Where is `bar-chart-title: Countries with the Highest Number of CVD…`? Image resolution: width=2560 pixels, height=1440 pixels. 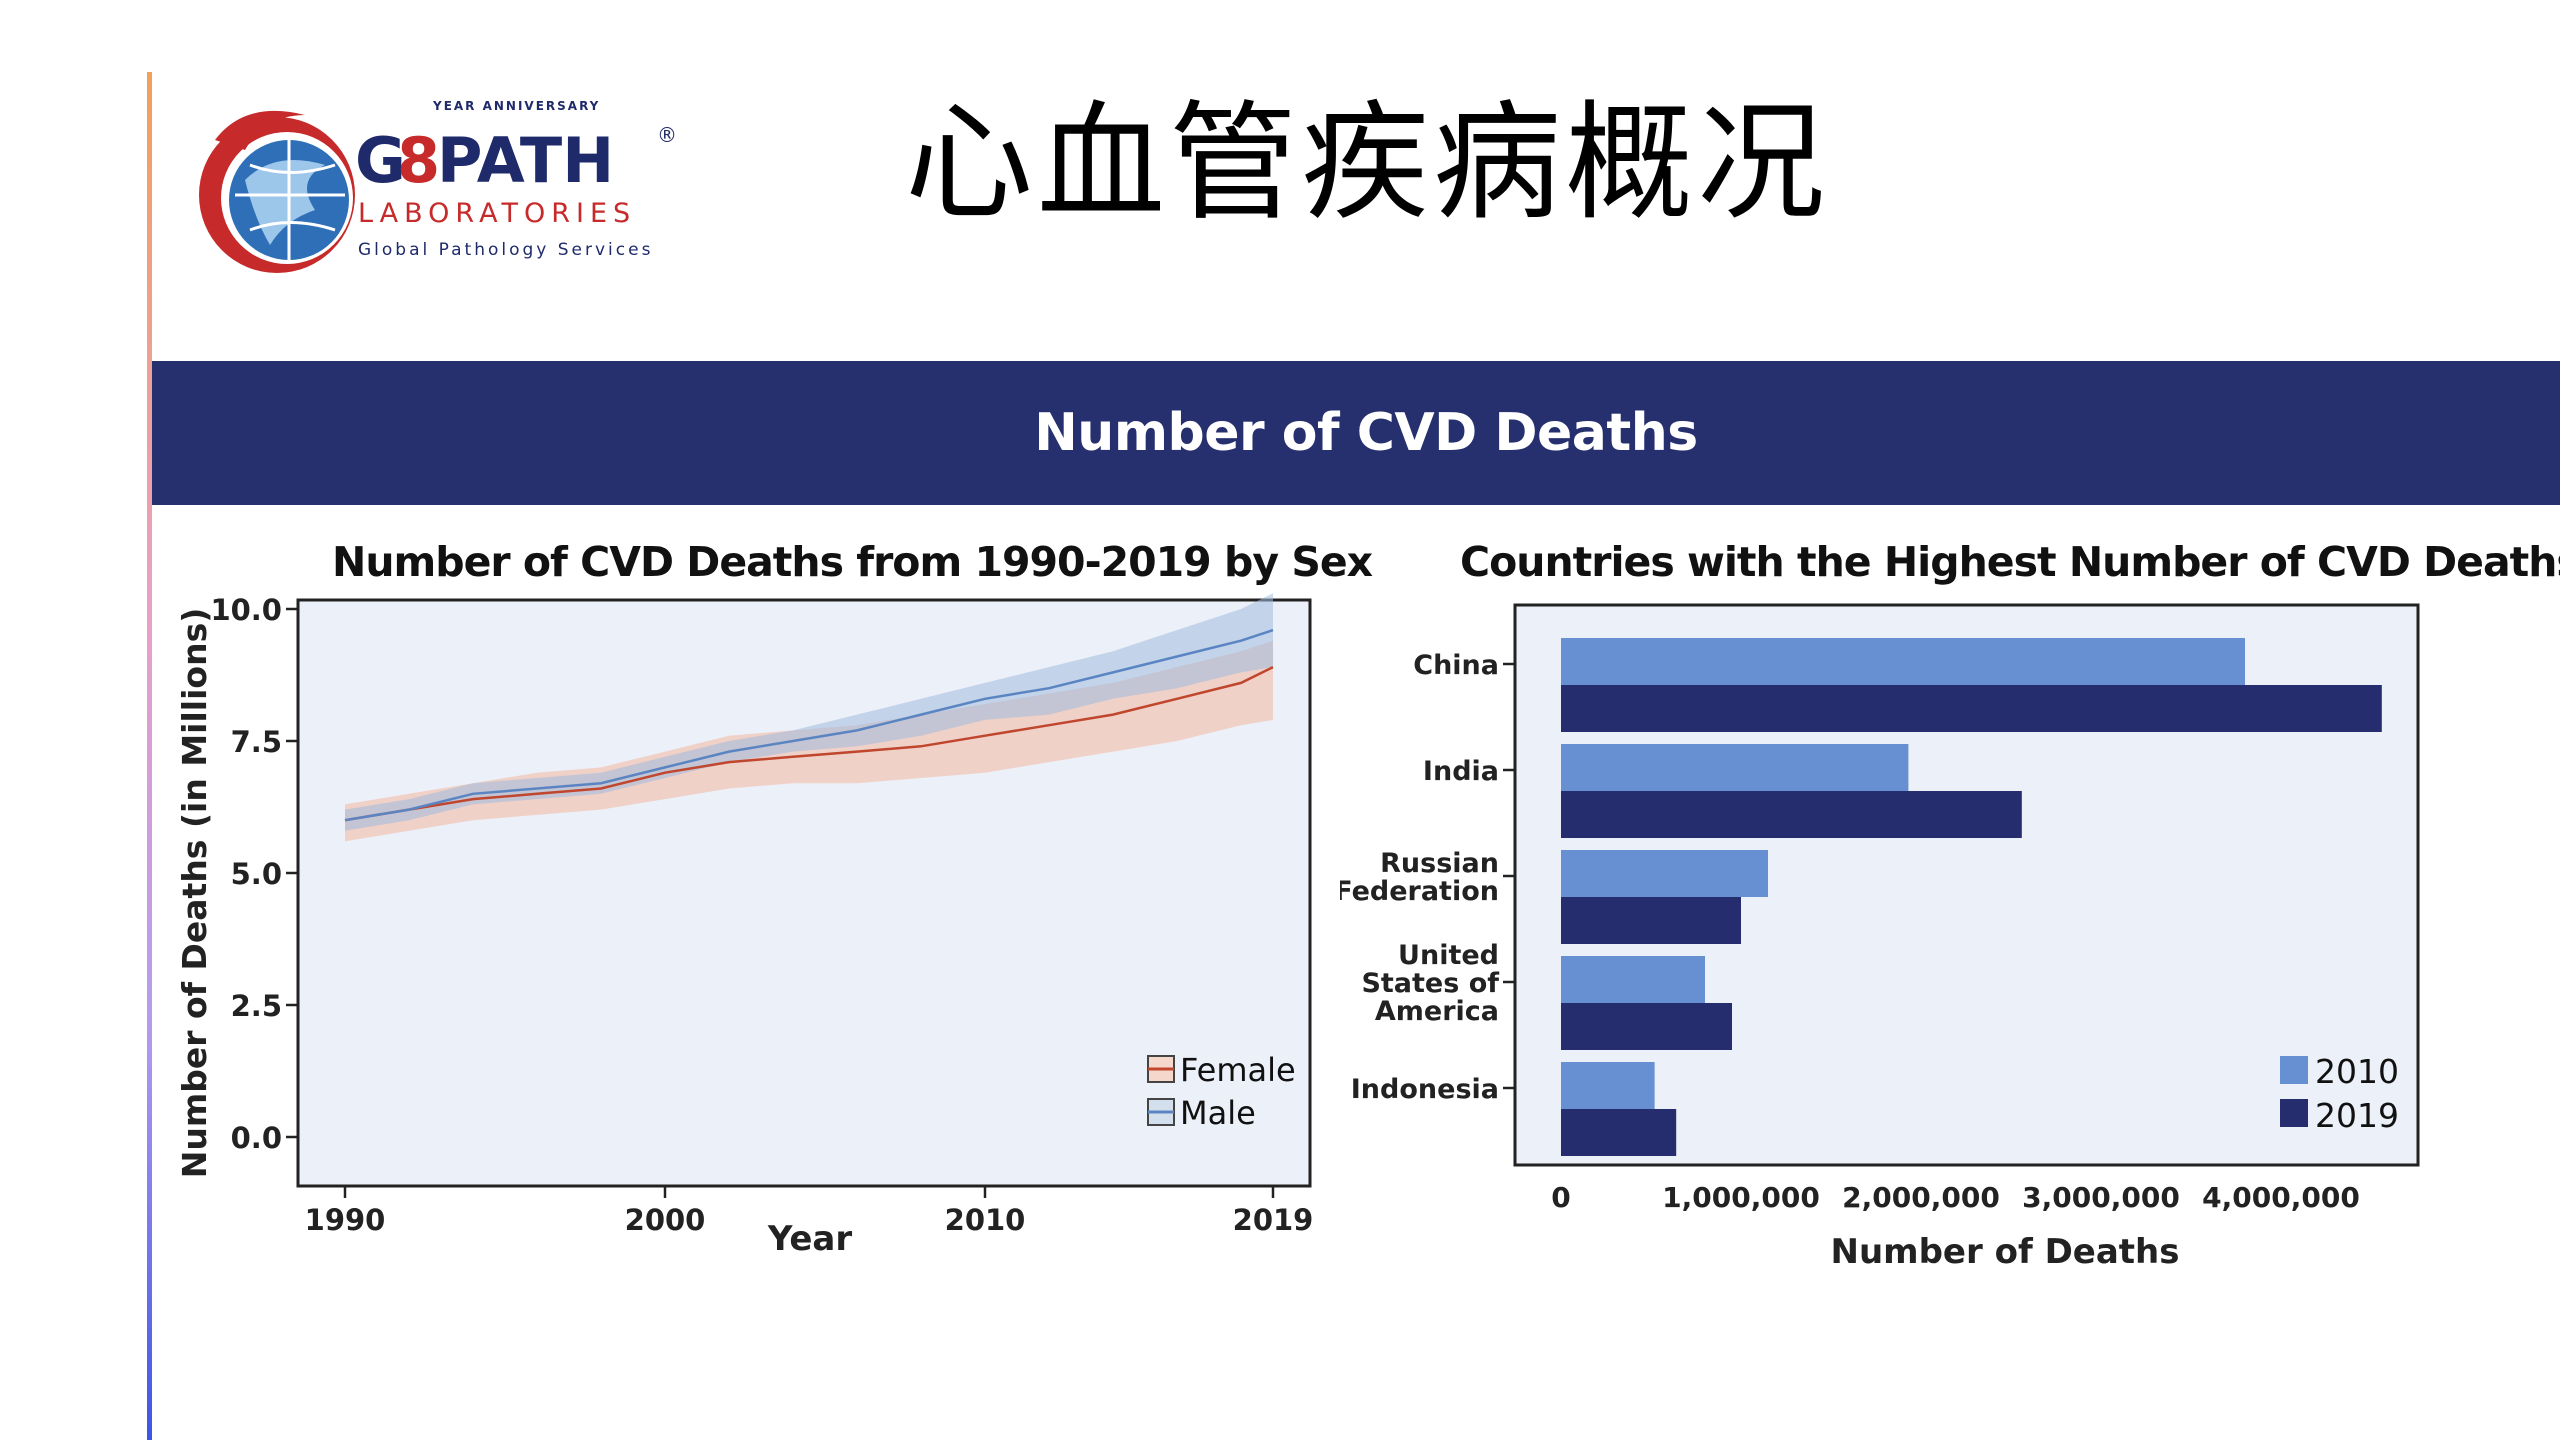 bar-chart-title: Countries with the Highest Number of CVD… is located at coordinates (2010, 562).